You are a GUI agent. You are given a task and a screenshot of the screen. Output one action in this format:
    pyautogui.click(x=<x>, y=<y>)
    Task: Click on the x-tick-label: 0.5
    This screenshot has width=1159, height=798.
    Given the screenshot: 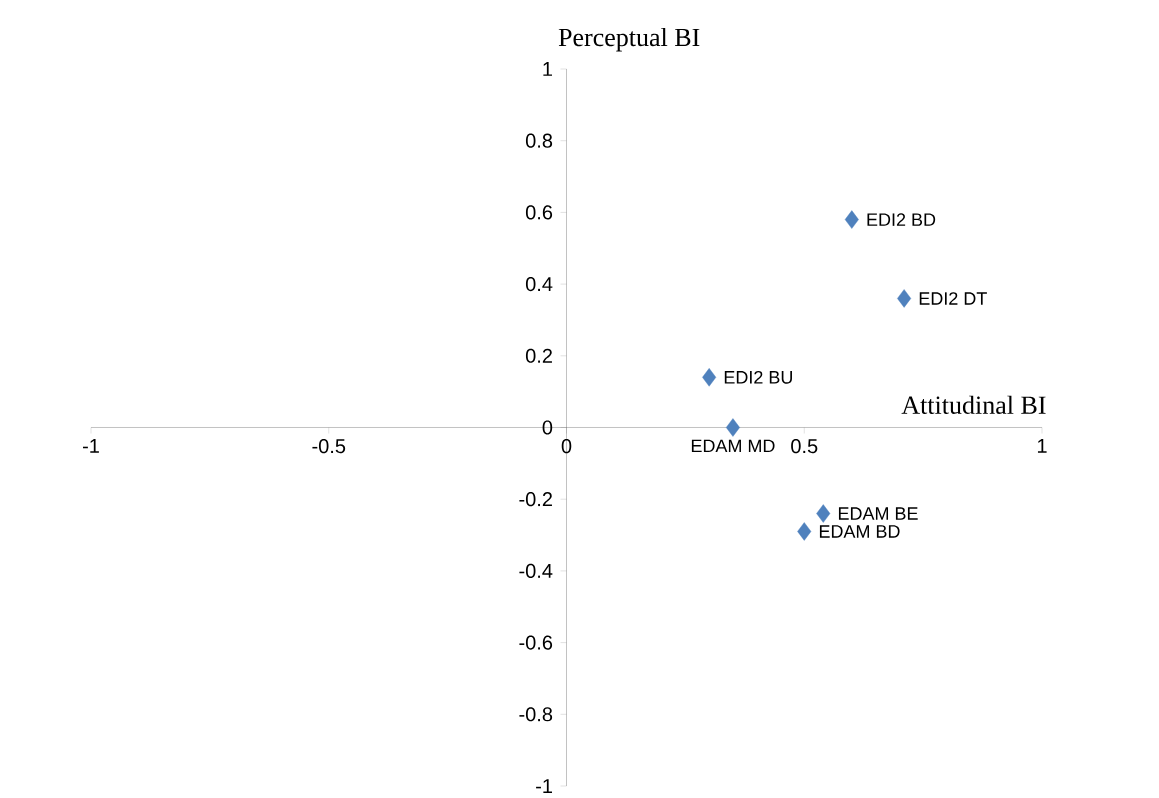 What is the action you would take?
    pyautogui.click(x=804, y=446)
    